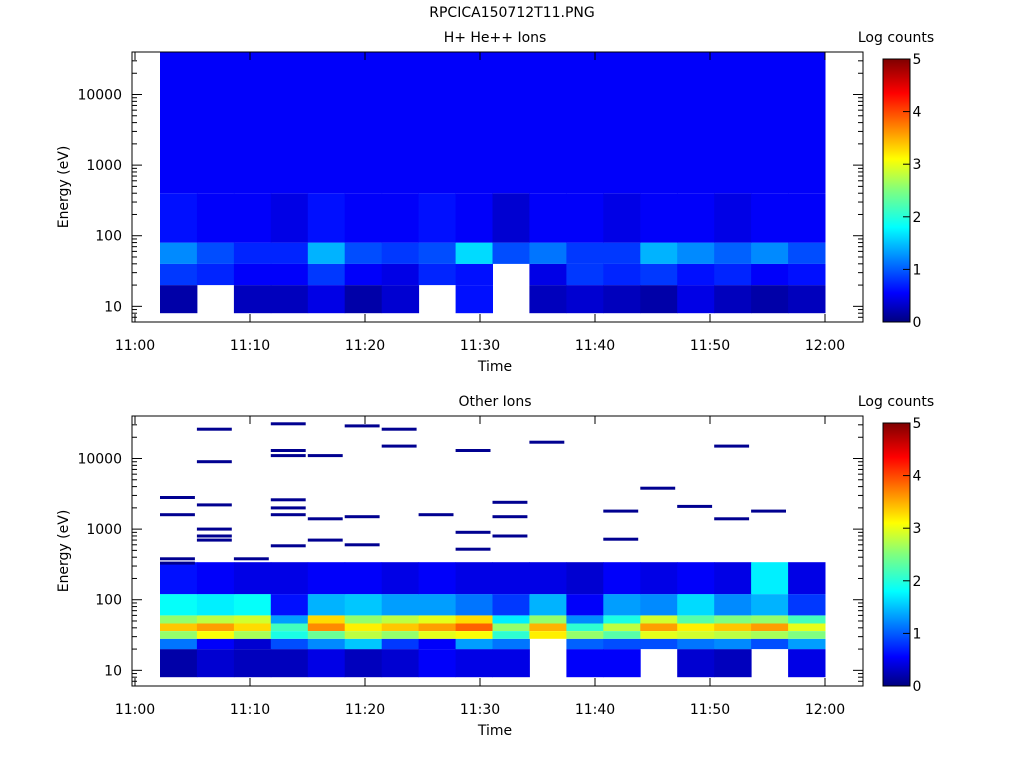 The width and height of the screenshot is (1024, 768). What do you see at coordinates (917, 270) in the screenshot?
I see `colorbar-tick-label: 1` at bounding box center [917, 270].